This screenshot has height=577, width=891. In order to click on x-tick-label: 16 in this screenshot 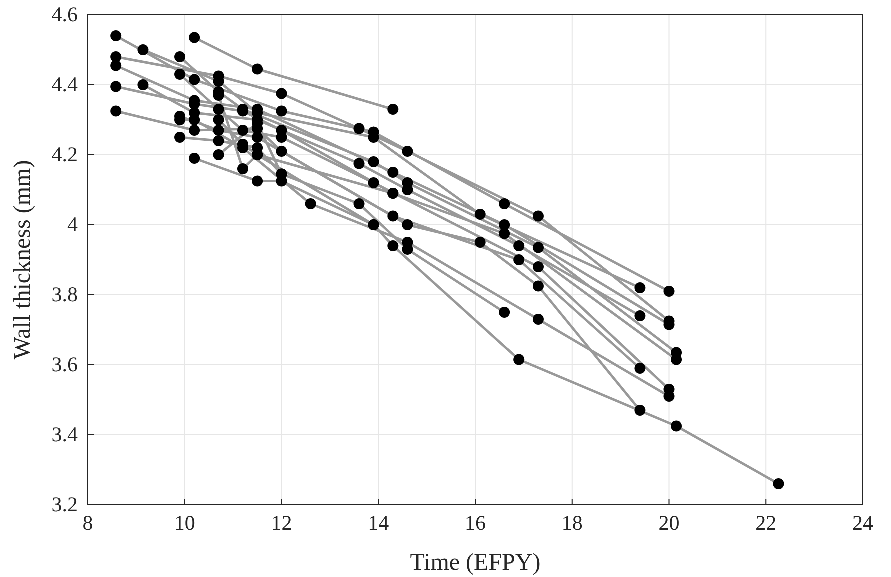, I will do `click(475, 522)`.